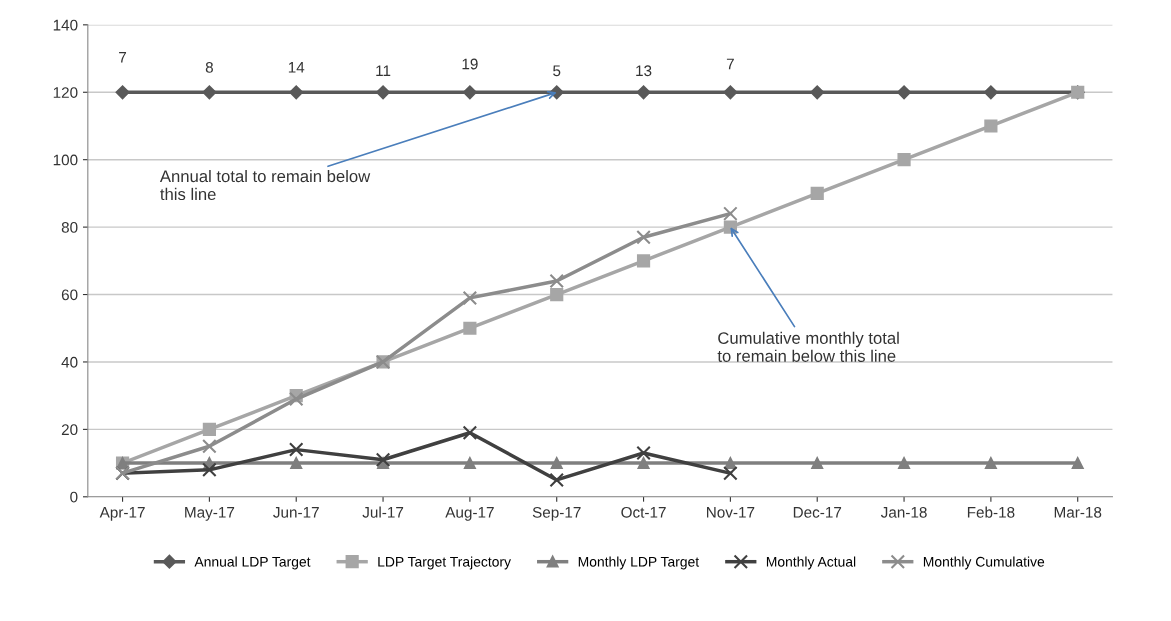  I want to click on legend-label: Annual LDP Target, so click(252, 563).